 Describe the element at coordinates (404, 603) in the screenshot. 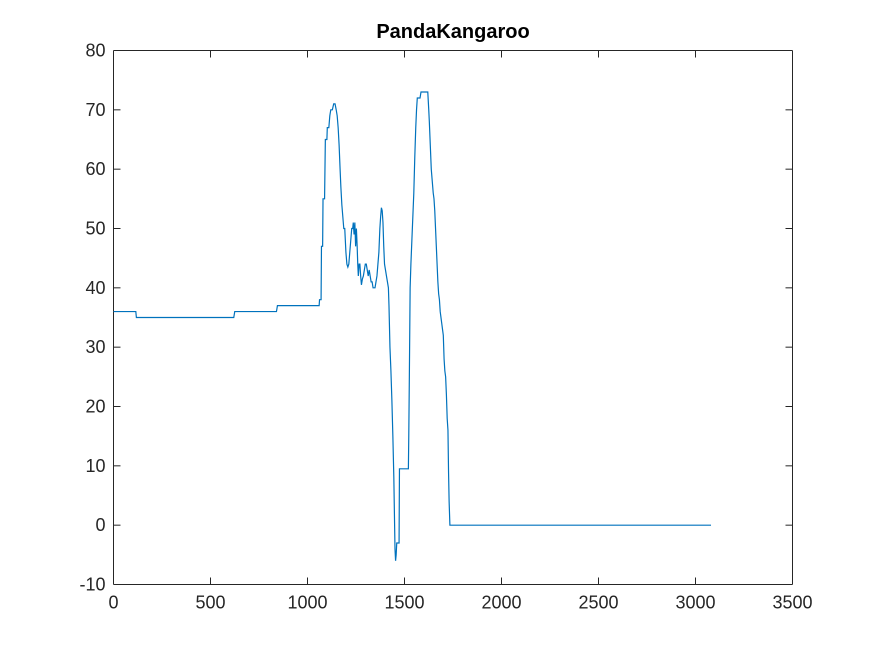

I see `x-tick-label: 1500` at that location.